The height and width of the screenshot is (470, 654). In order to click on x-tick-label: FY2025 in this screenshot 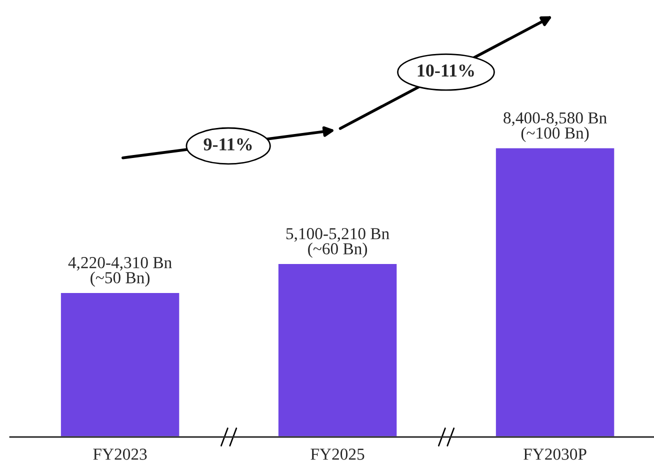, I will do `click(337, 454)`.